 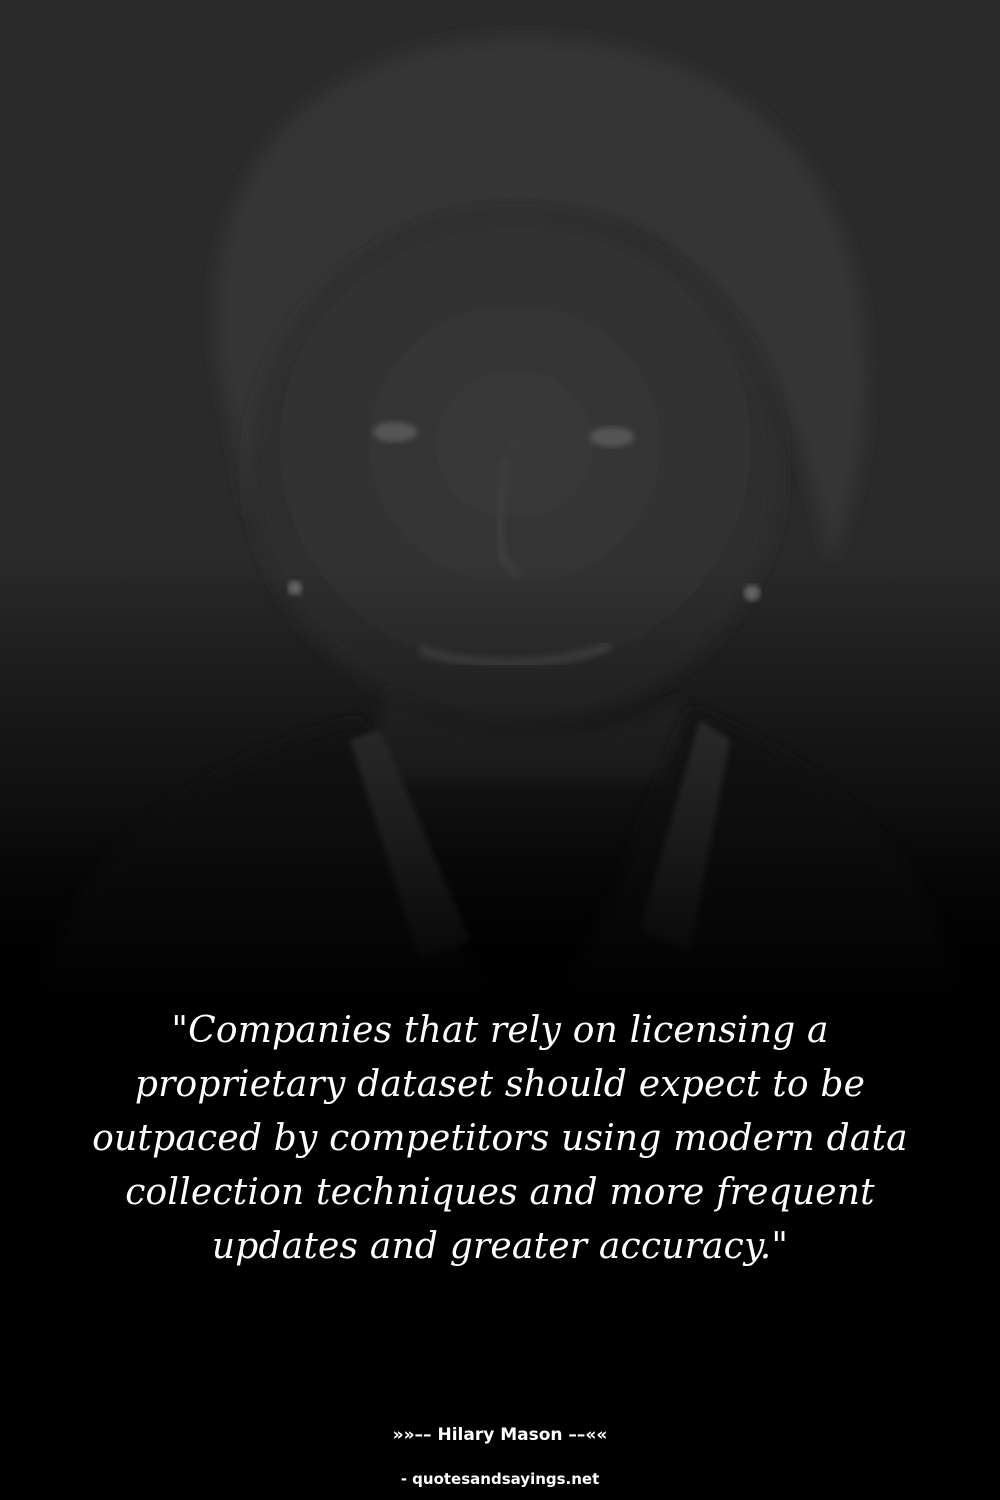 What do you see at coordinates (500, 1479) in the screenshot?
I see `source-watermark: - quotesandsayings.net` at bounding box center [500, 1479].